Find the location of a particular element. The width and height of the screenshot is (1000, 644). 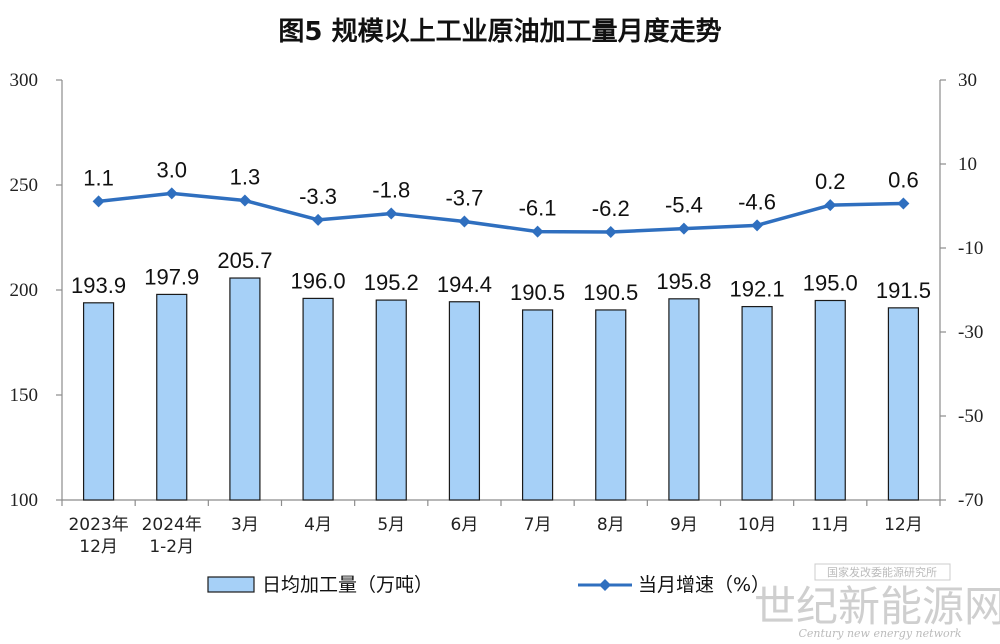

y-left-tick-label: 250 is located at coordinates (24, 185).